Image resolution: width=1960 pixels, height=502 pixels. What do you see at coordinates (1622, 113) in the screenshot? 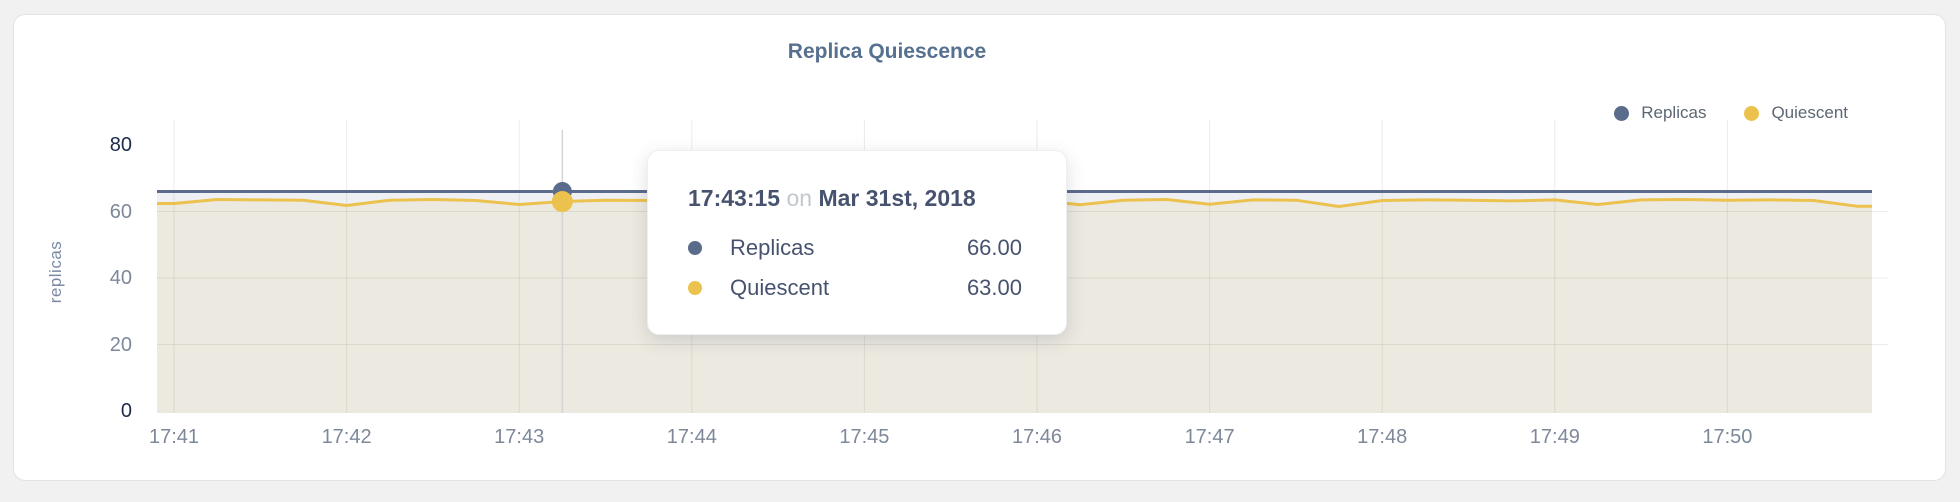
I see `replicas-legend-dot-icon` at bounding box center [1622, 113].